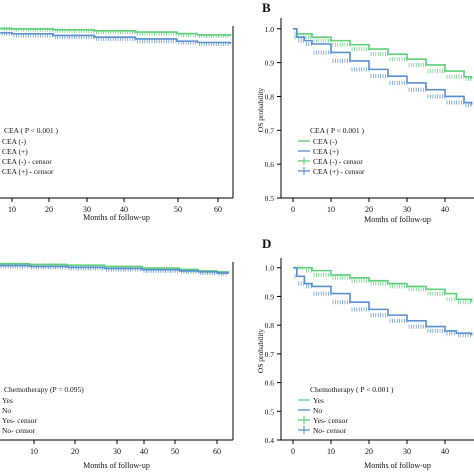  What do you see at coordinates (266, 243) in the screenshot?
I see `panel-label: D` at bounding box center [266, 243].